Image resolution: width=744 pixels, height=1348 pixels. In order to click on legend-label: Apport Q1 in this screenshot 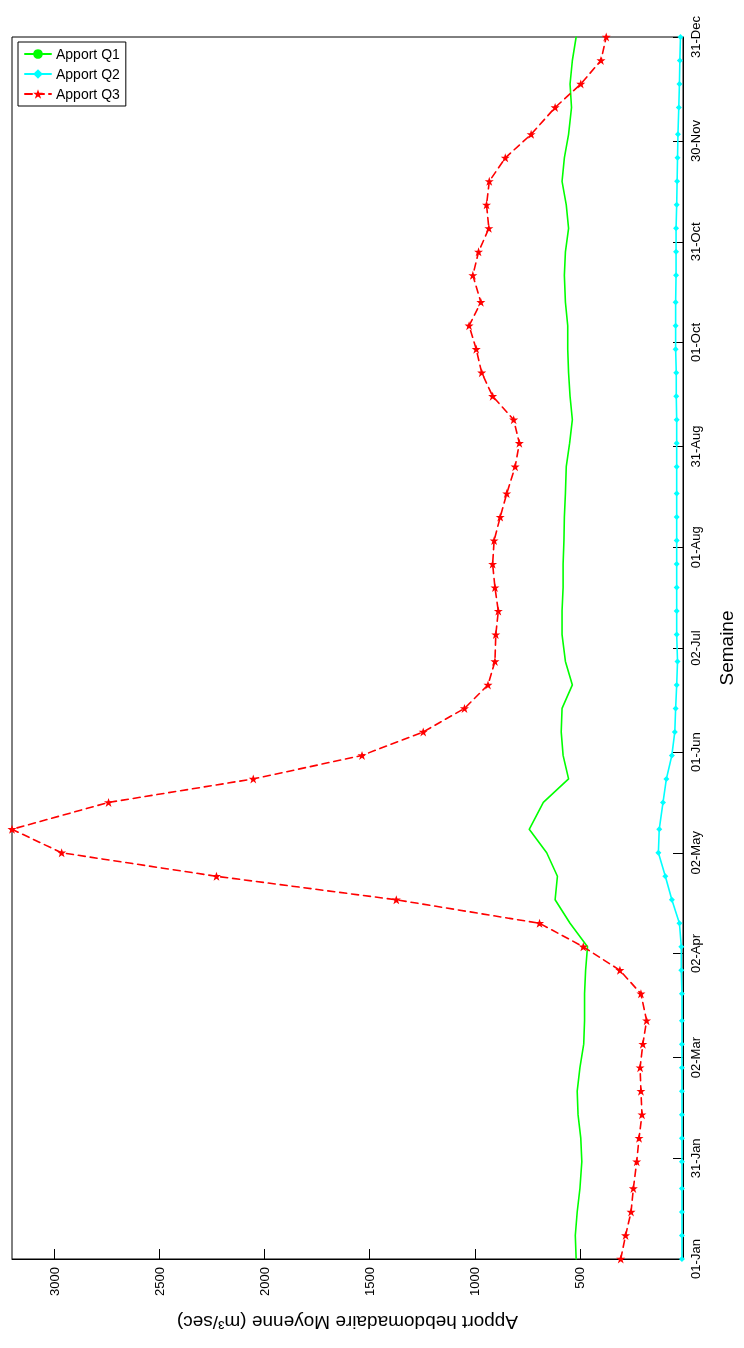, I will do `click(88, 54)`.